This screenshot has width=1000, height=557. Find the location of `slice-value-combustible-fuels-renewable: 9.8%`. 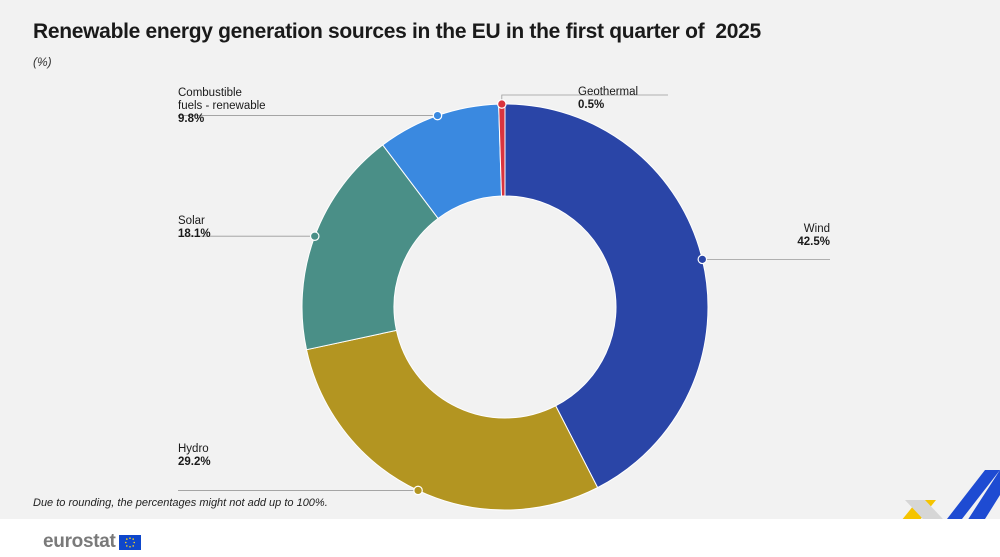

slice-value-combustible-fuels-renewable: 9.8% is located at coordinates (191, 119).